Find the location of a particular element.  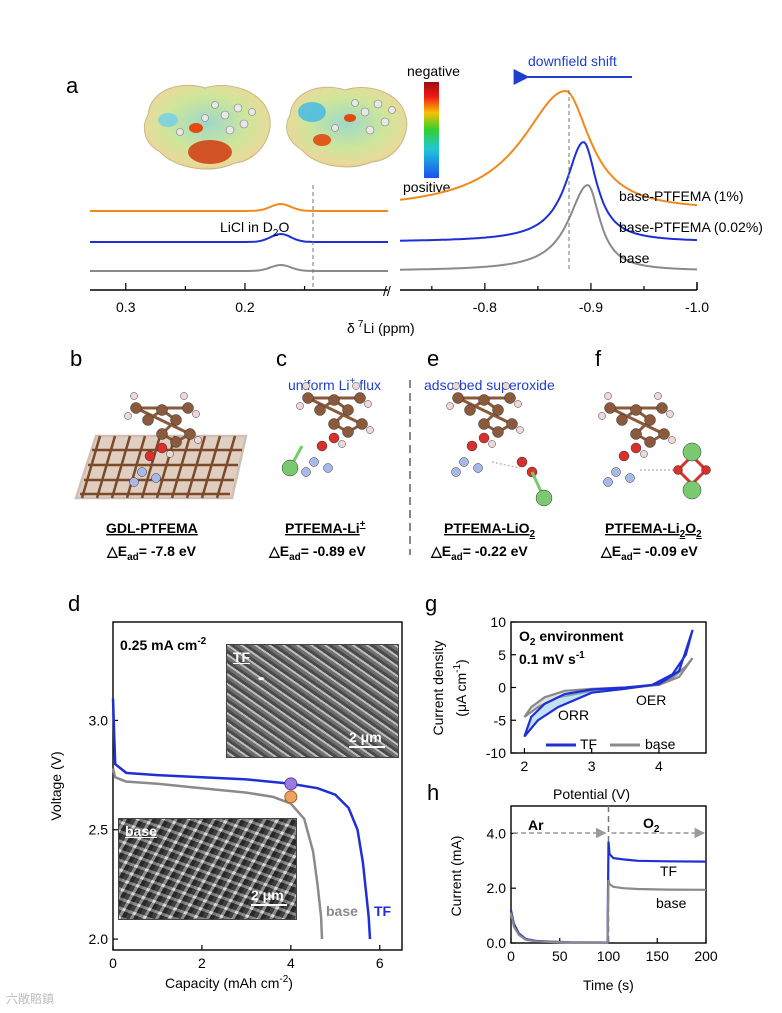

nmr-tick-label: -0.9 is located at coordinates (591, 307).